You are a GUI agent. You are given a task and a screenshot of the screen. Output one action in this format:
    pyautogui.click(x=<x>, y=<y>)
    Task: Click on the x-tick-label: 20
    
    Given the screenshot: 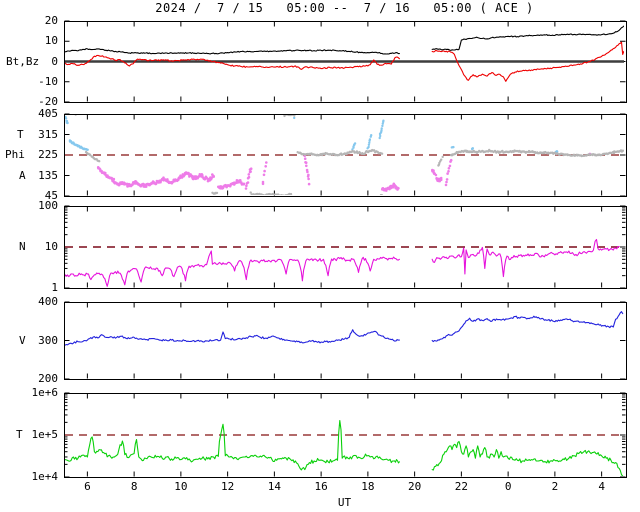 What is the action you would take?
    pyautogui.click(x=415, y=486)
    